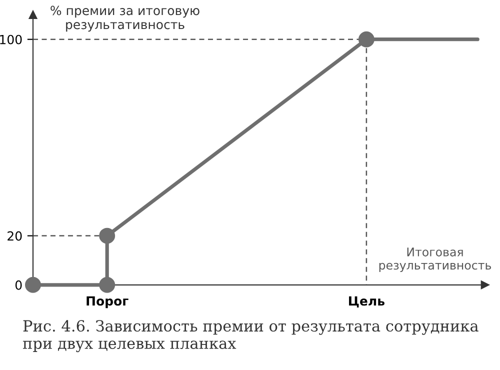 This screenshot has width=500, height=370. I want to click on y-tick-label: 20, so click(15, 236).